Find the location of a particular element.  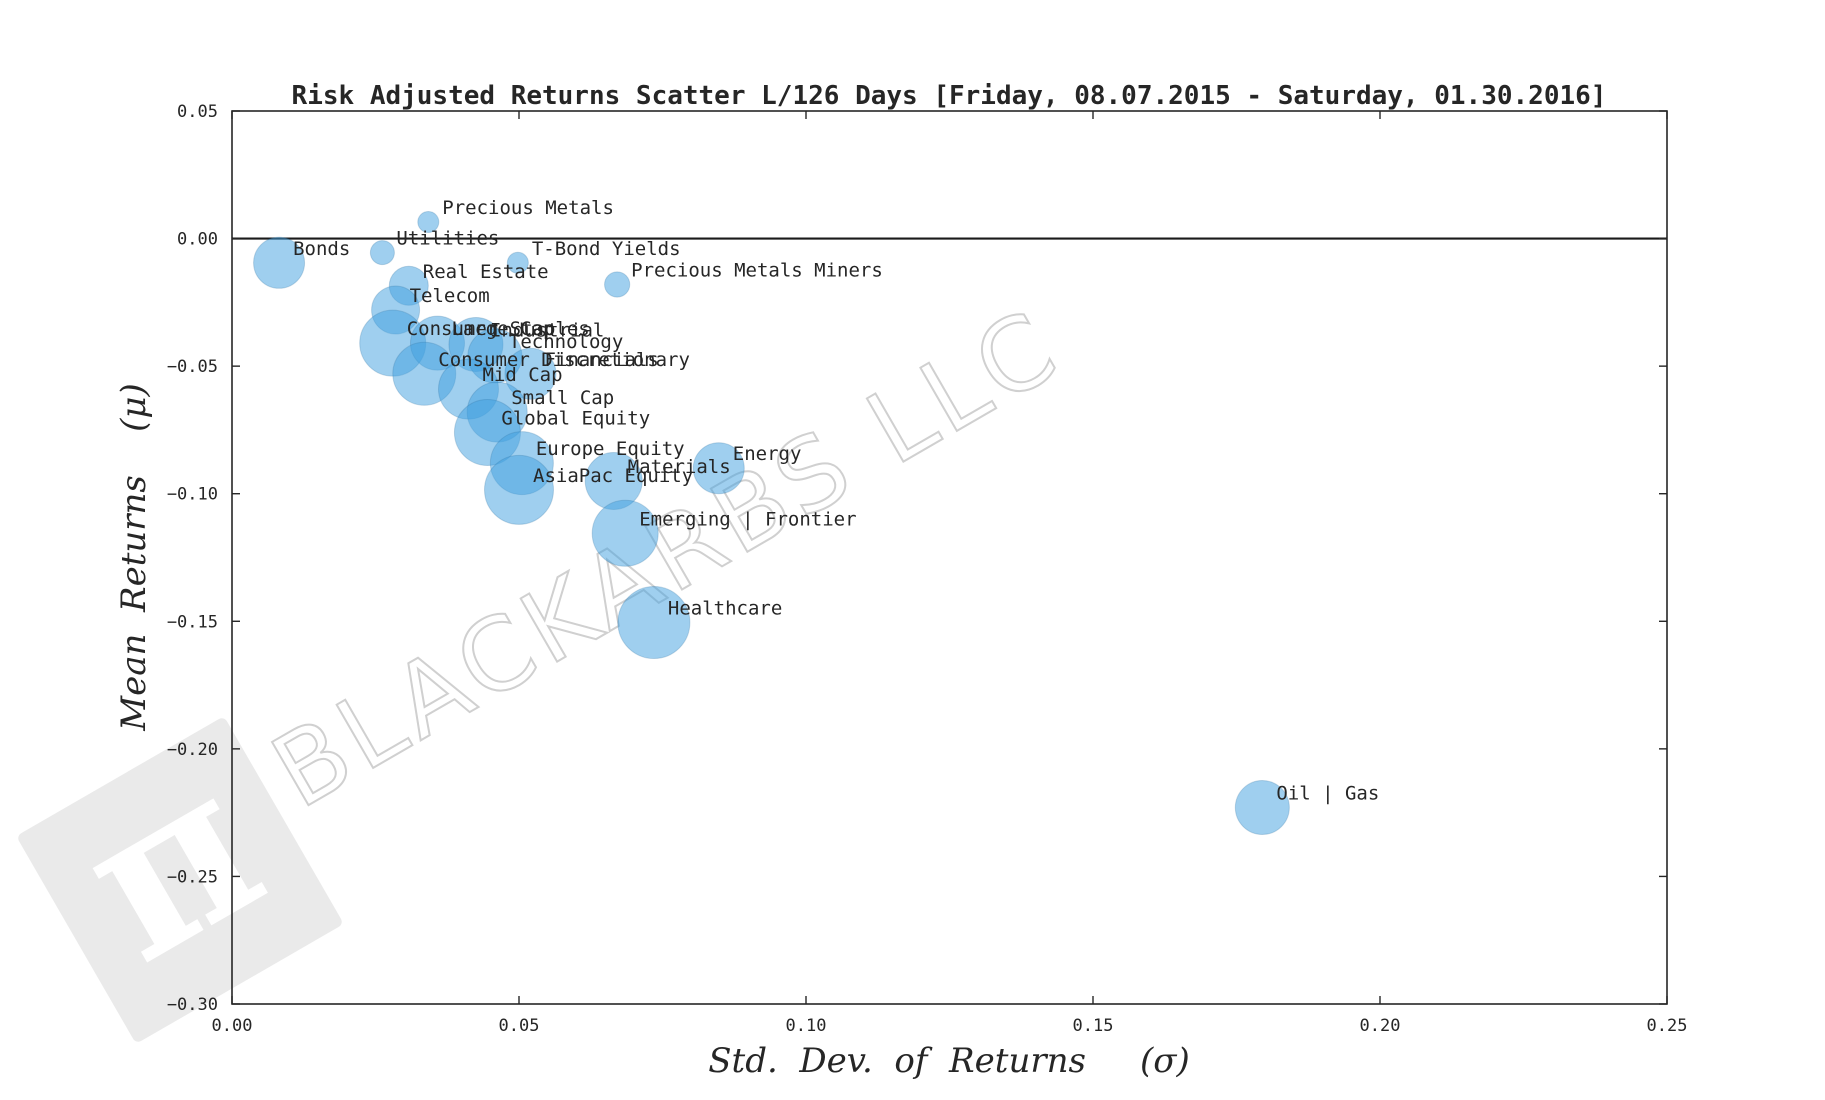

y-tick-label: 0.00 is located at coordinates (197, 240).